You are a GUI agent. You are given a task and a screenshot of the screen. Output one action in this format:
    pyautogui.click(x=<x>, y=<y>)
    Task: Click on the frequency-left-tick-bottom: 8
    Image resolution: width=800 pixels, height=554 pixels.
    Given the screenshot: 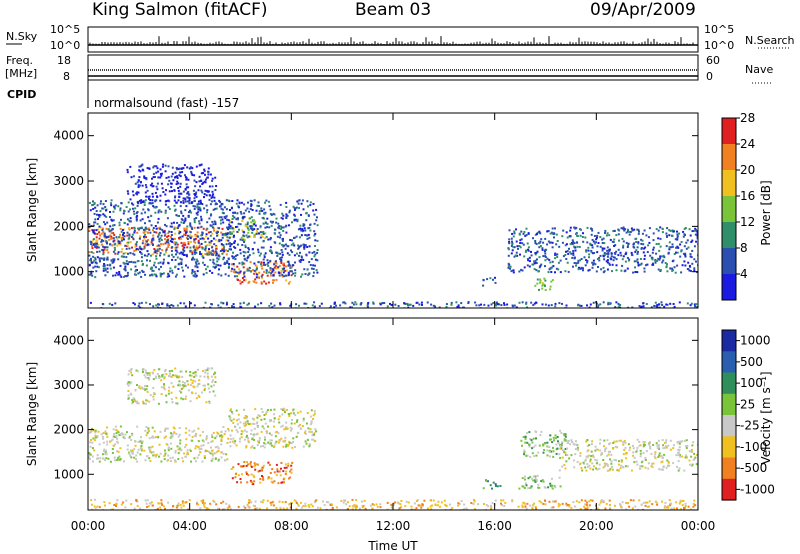 What is the action you would take?
    pyautogui.click(x=66, y=76)
    